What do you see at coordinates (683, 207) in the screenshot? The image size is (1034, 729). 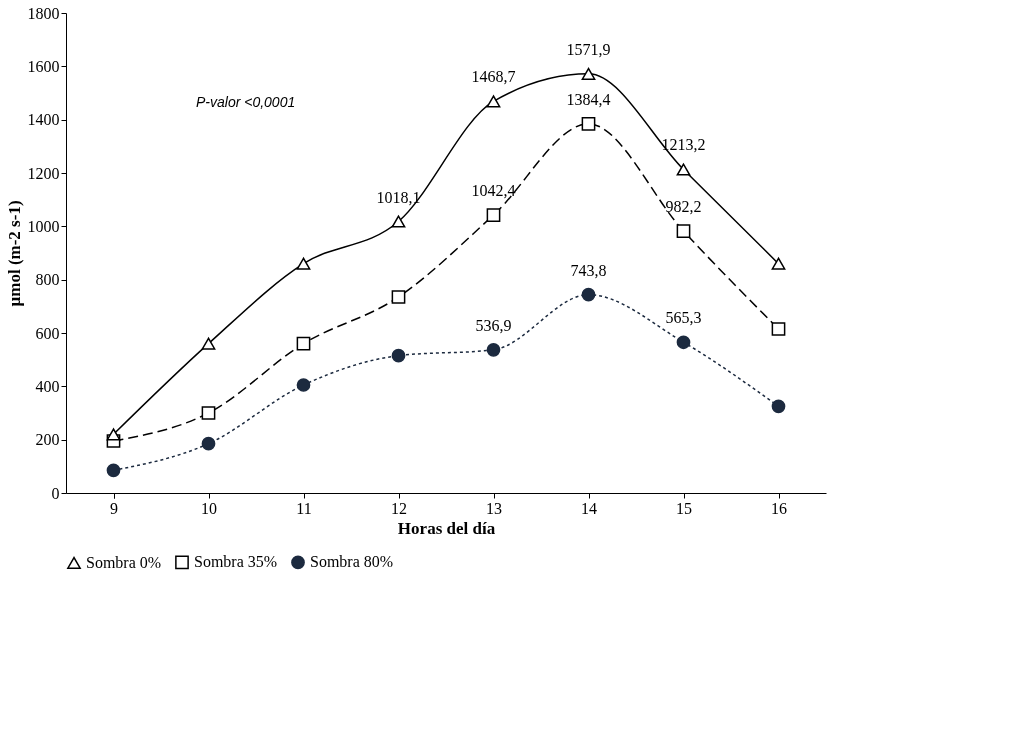 I see `data-label: 982,2` at bounding box center [683, 207].